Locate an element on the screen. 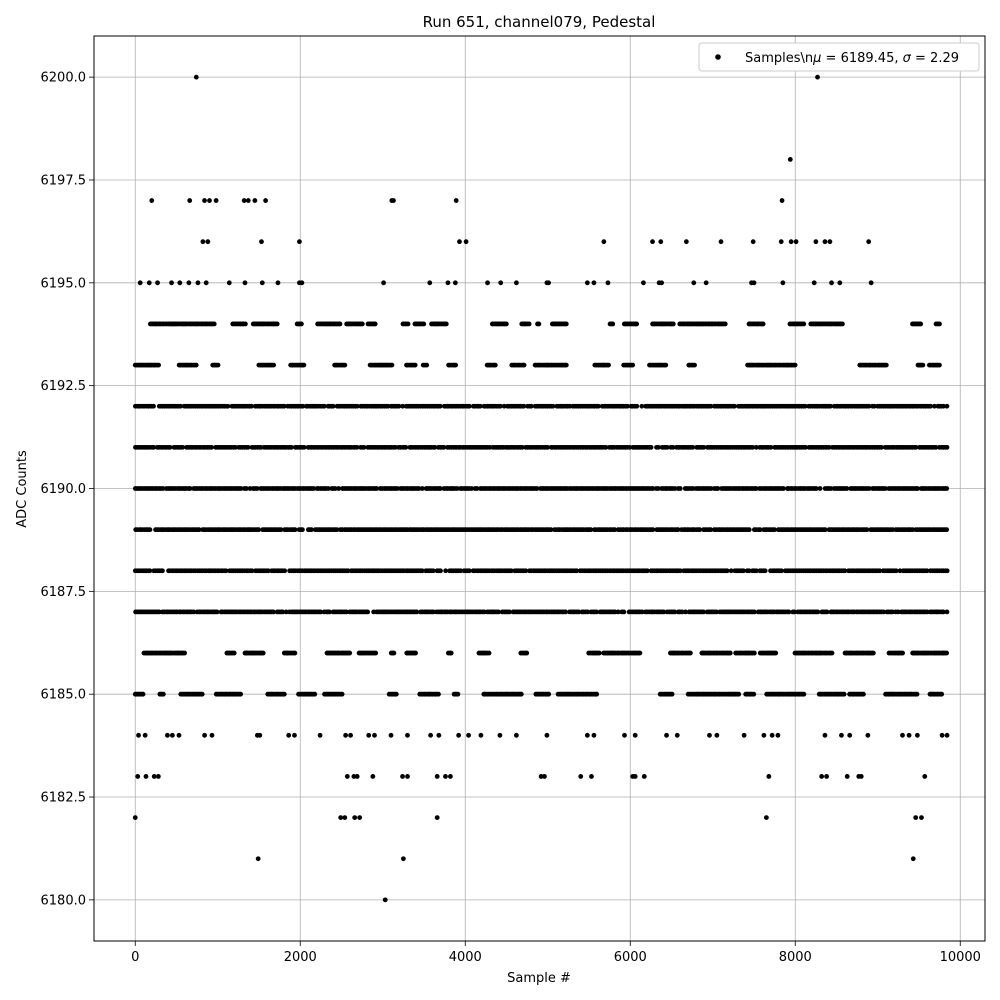 The width and height of the screenshot is (1000, 1000). x-tick-label: 8000 is located at coordinates (795, 957).